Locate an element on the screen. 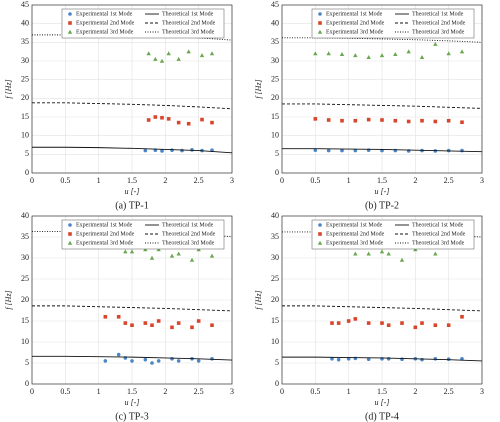  caption: (b) TP-2 is located at coordinates (382, 205).